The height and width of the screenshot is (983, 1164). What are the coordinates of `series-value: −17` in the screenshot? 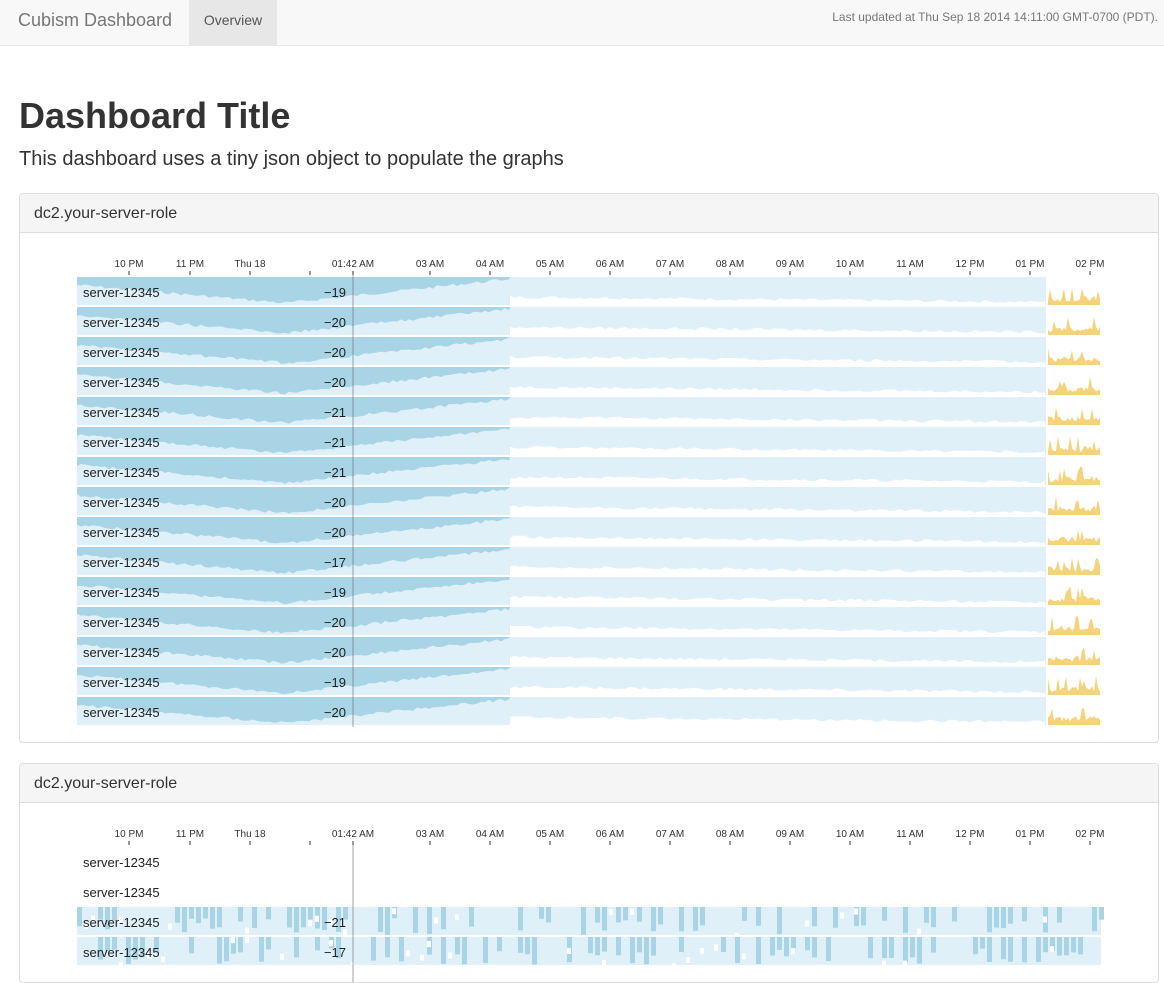 It's located at (335, 562).